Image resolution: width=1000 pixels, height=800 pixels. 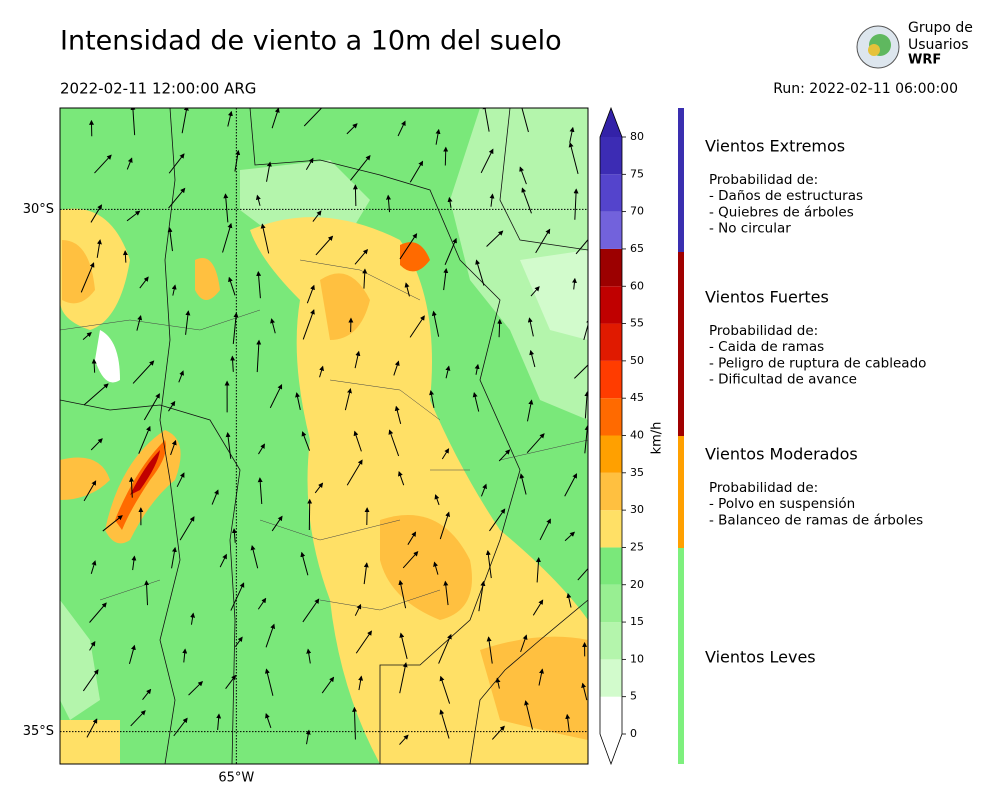 I want to click on lon-label: 65°W, so click(x=236, y=778).